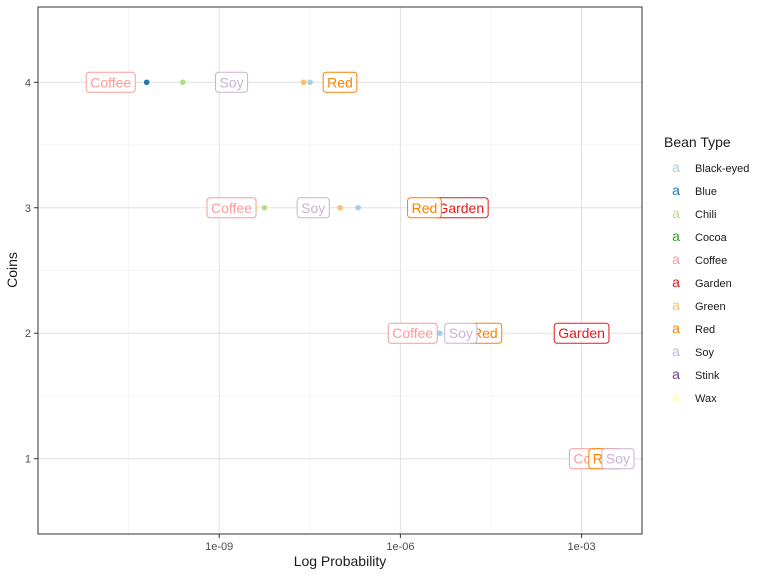  What do you see at coordinates (706, 399) in the screenshot?
I see `legend-label: Wax` at bounding box center [706, 399].